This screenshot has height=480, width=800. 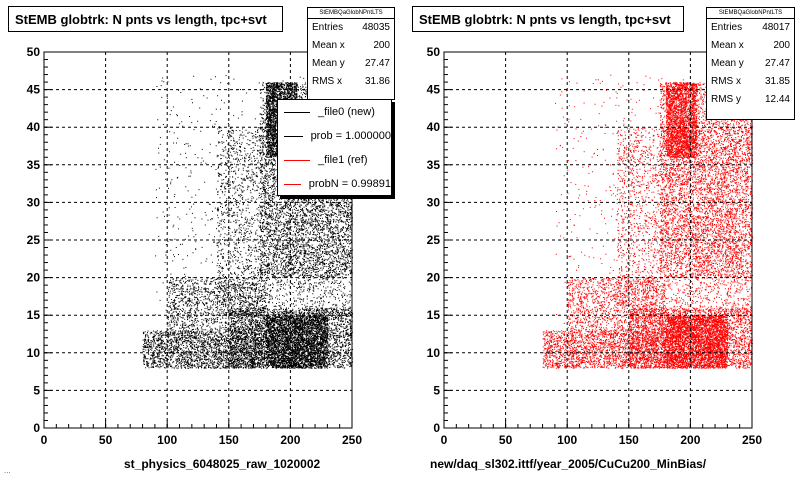 I want to click on legend-entry: _file0 (new), so click(x=334, y=112).